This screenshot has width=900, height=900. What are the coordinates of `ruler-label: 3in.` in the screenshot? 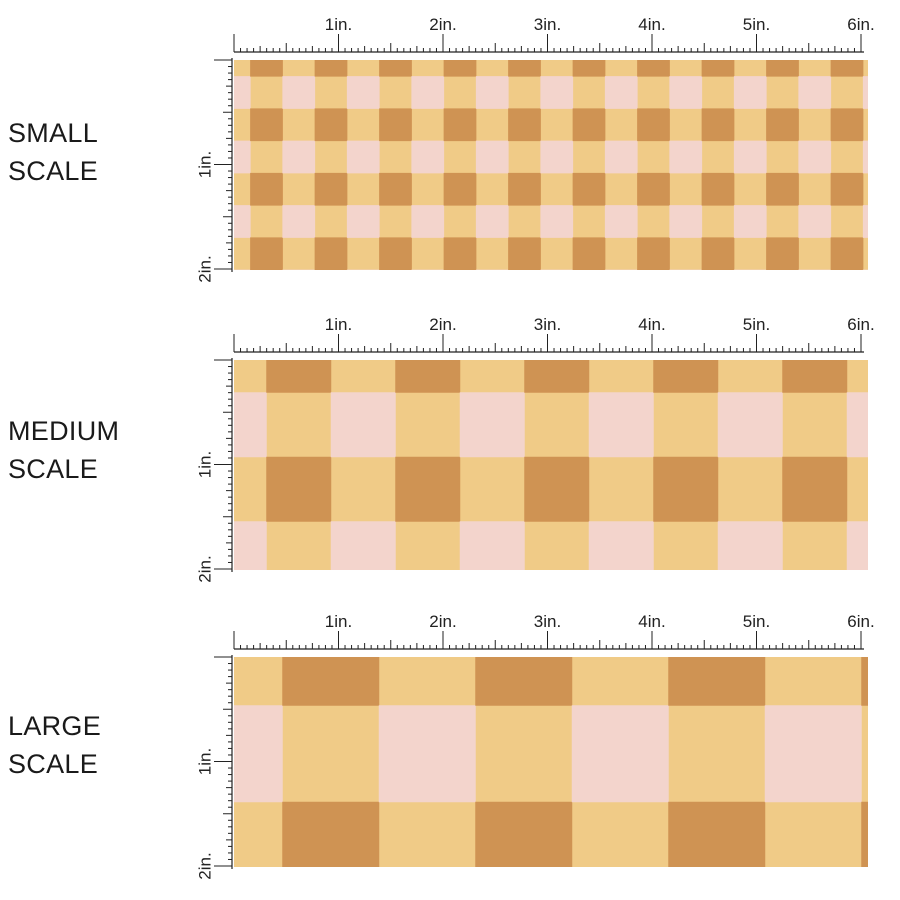 It's located at (547, 24).